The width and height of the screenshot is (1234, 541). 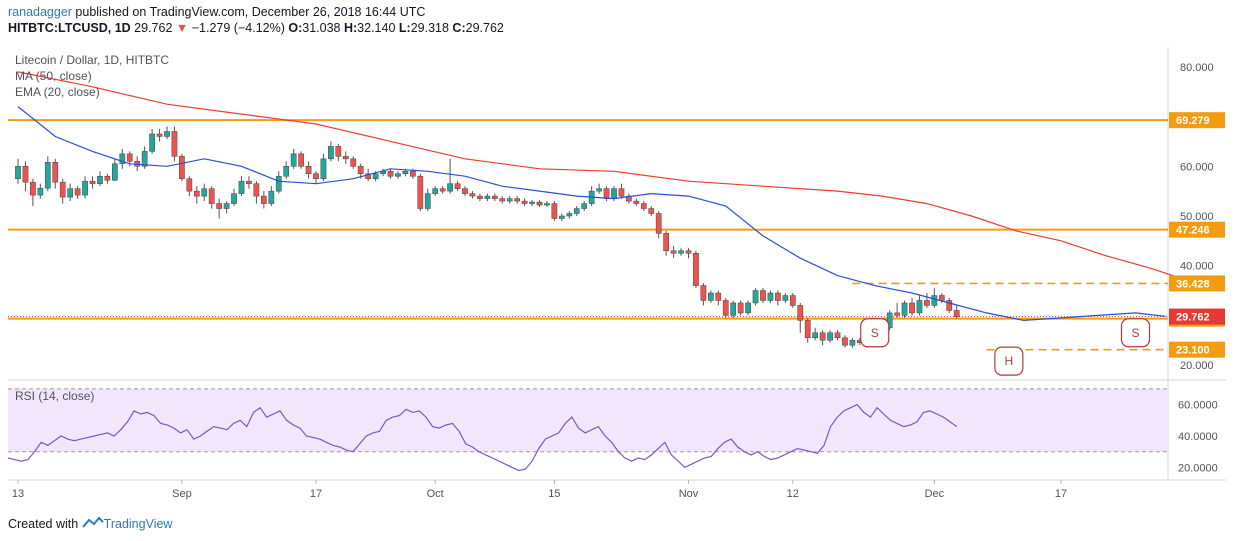 I want to click on level-0-badge, so click(x=1197, y=120).